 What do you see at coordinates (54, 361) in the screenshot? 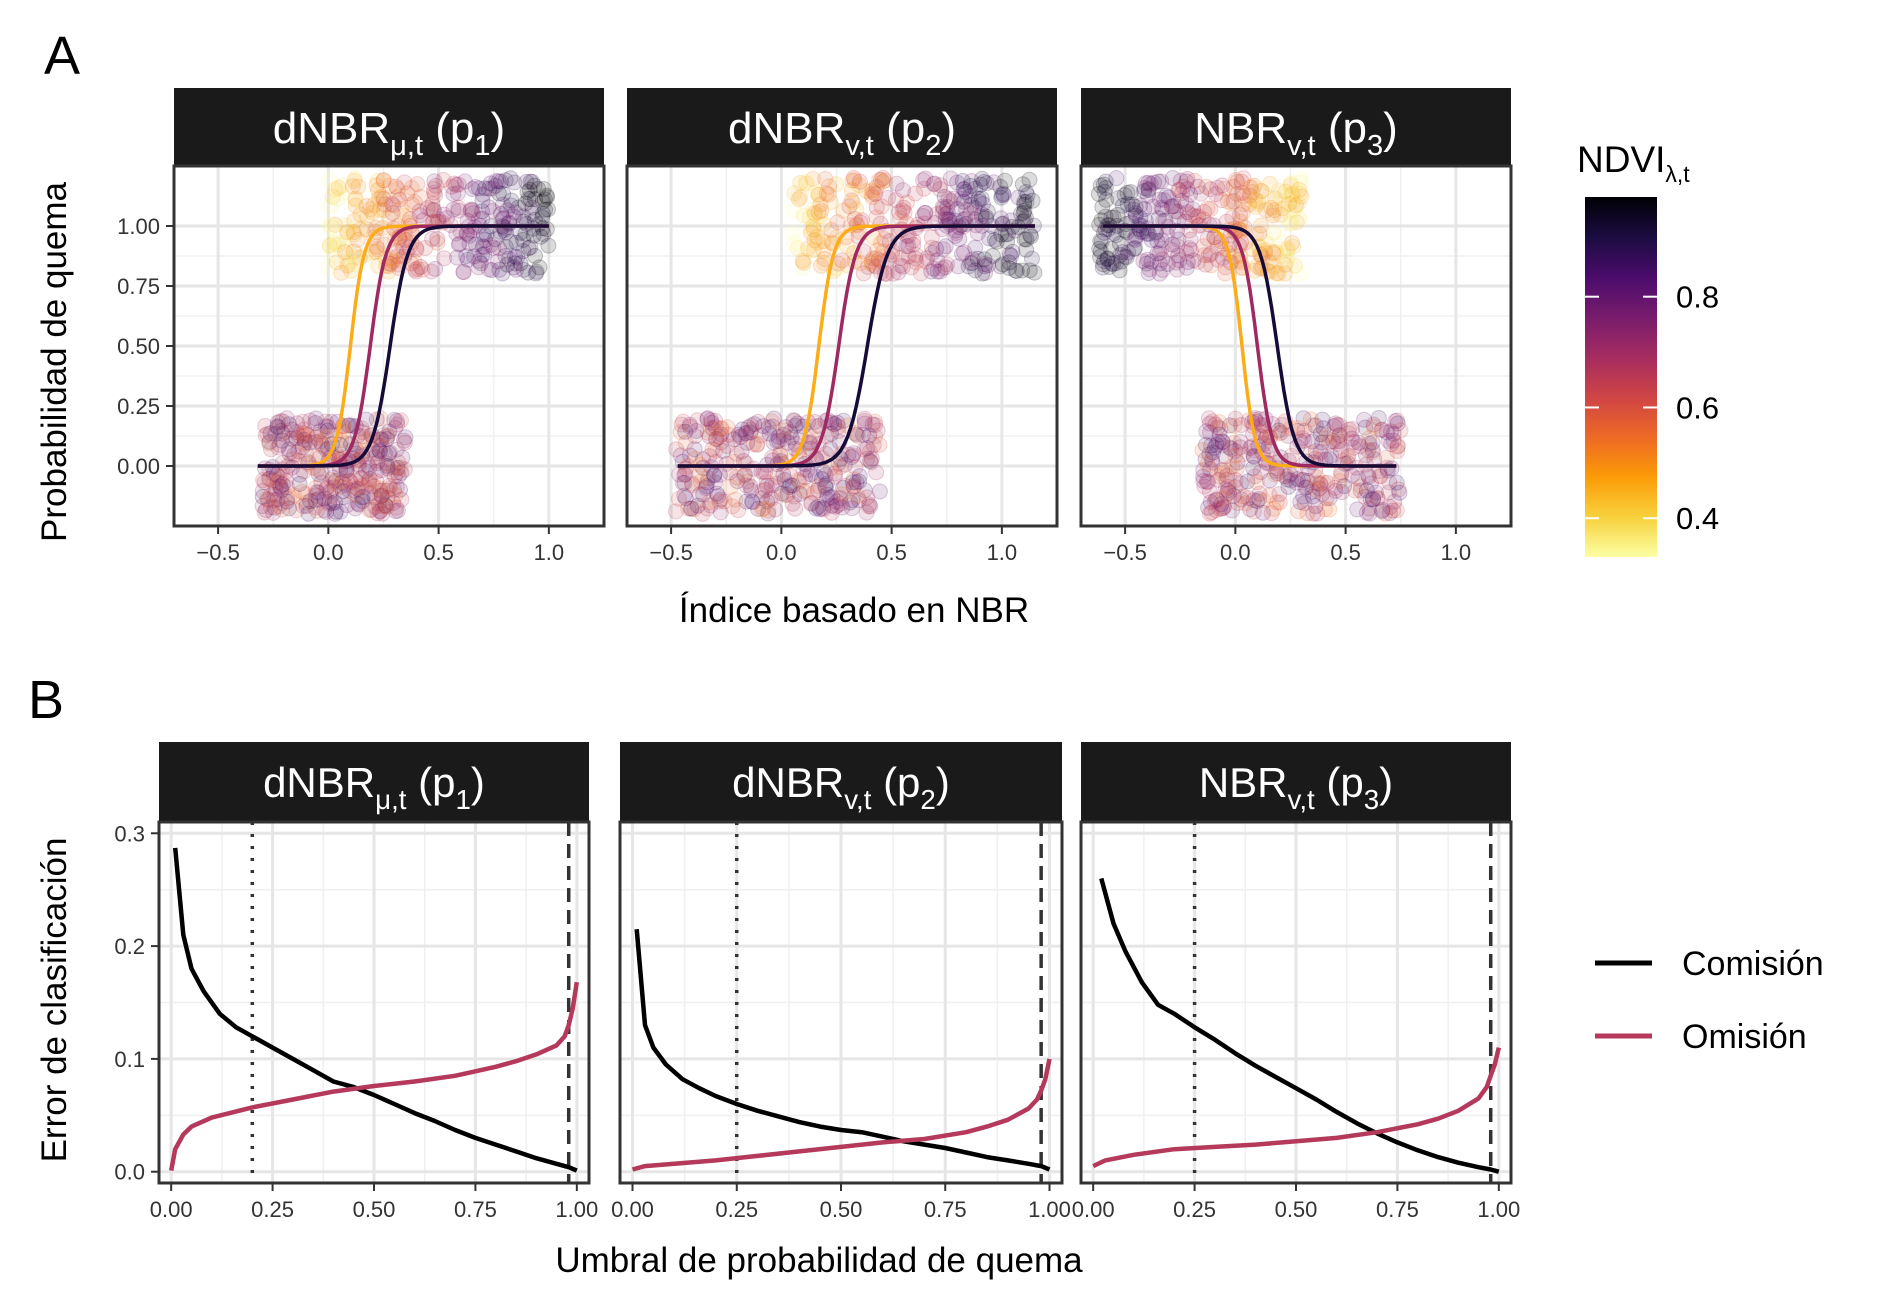
I see `panel-a-ylabel: Probabilidad de quema` at bounding box center [54, 361].